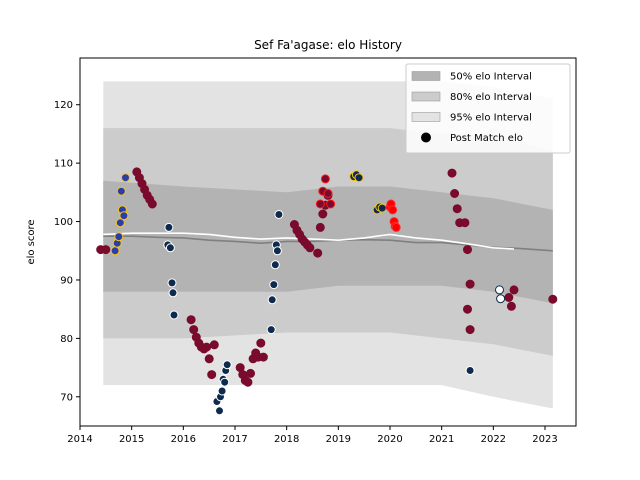 This screenshot has width=640, height=480. What do you see at coordinates (491, 77) in the screenshot?
I see `legend-label: 50% elo Interval` at bounding box center [491, 77].